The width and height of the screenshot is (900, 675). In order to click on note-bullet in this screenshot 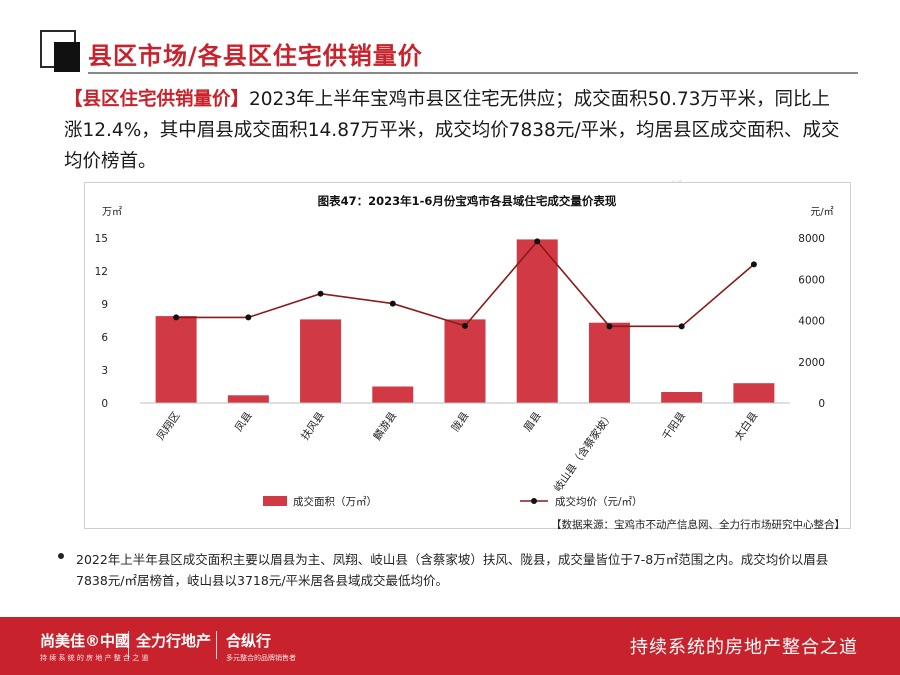, I will do `click(61, 556)`.